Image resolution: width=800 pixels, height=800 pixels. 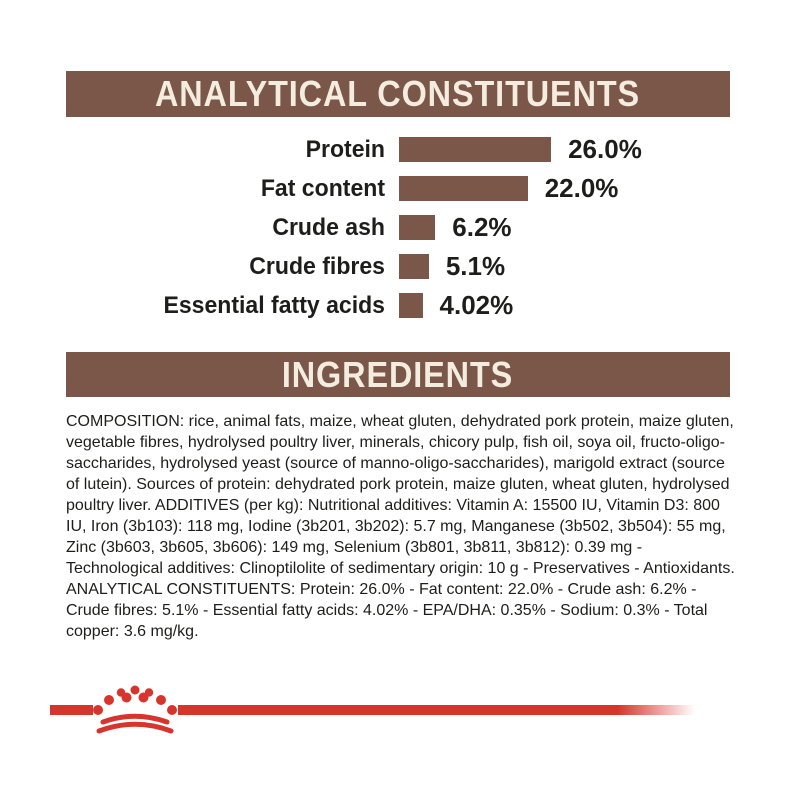 I want to click on chart-value-label: 6.2%, so click(x=482, y=227).